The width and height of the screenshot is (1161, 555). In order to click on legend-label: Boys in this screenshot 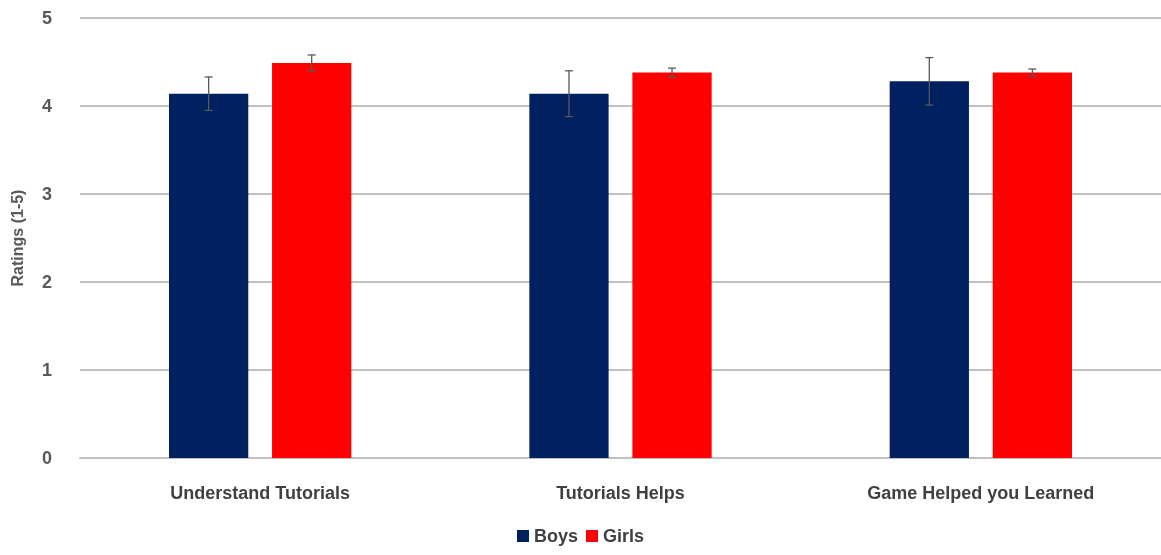, I will do `click(555, 536)`.